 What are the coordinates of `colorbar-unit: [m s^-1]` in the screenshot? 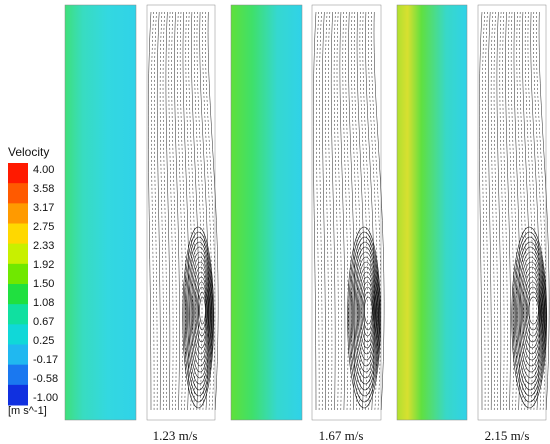 It's located at (27, 411).